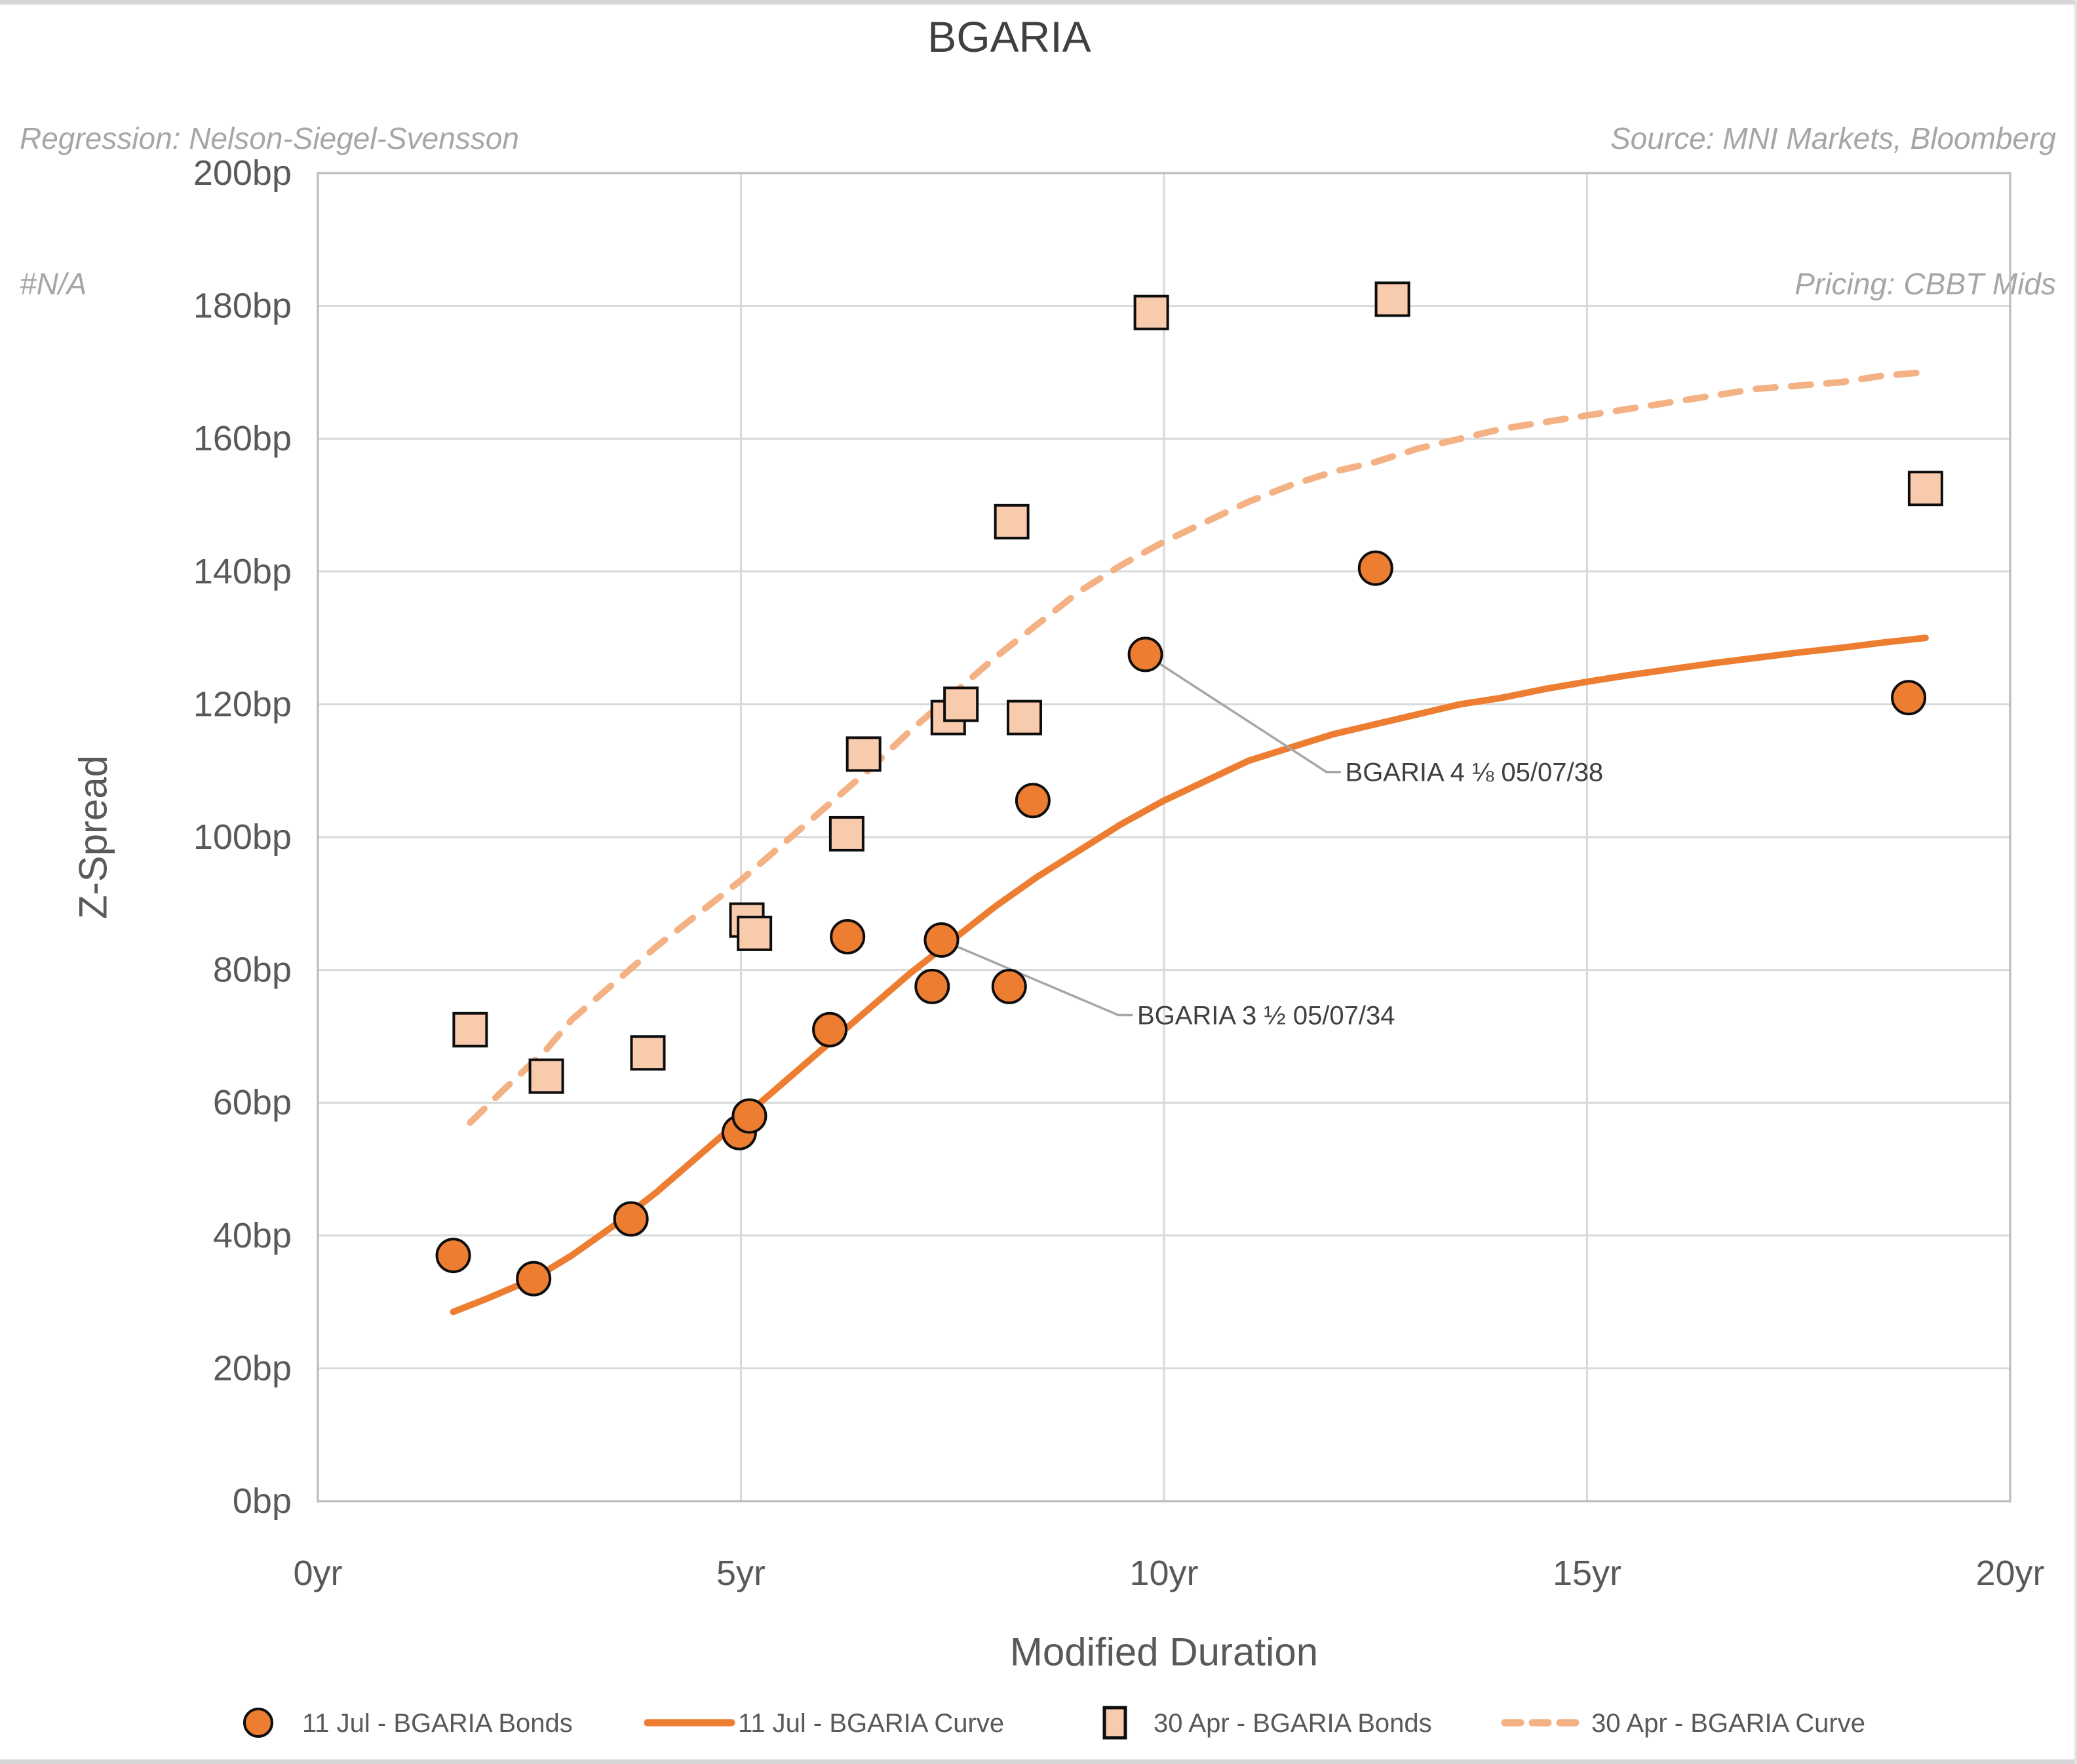 Image resolution: width=2077 pixels, height=1764 pixels. What do you see at coordinates (1163, 1574) in the screenshot?
I see `x-tick-label: 10yr` at bounding box center [1163, 1574].